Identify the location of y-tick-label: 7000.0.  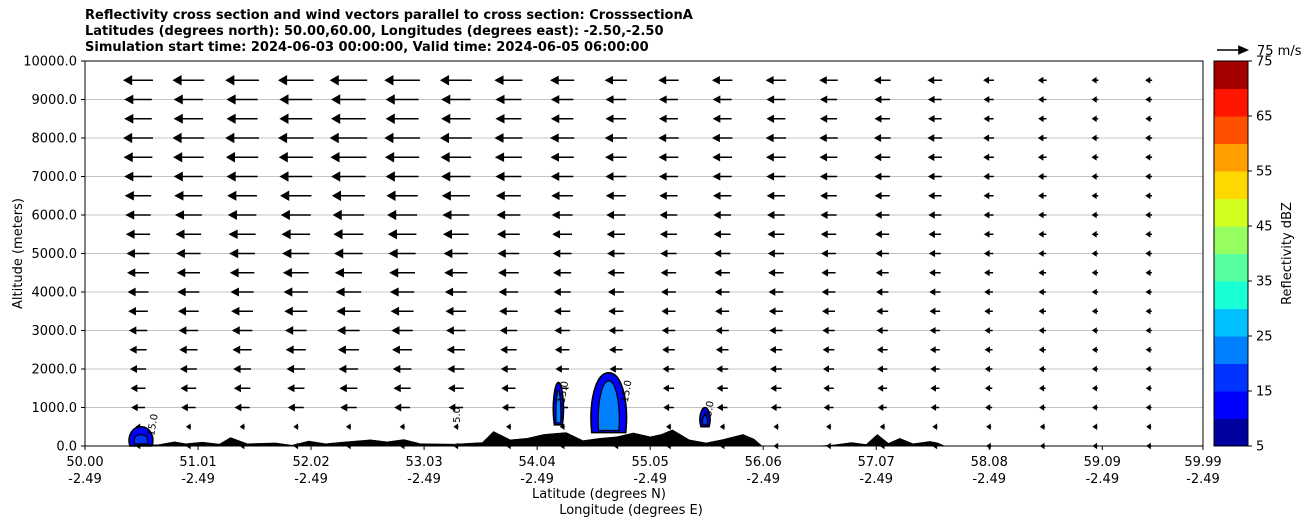
(55, 177).